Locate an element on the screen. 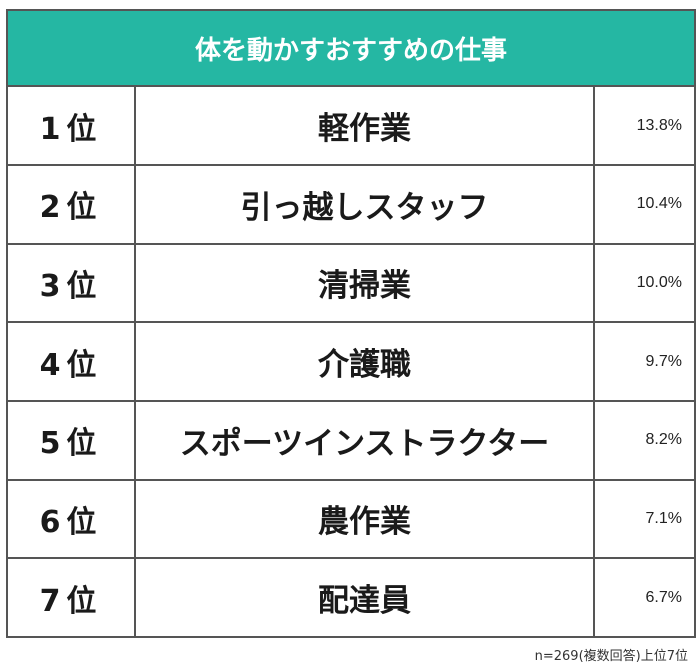 The height and width of the screenshot is (667, 700). job-cell: スポーツインストラクター is located at coordinates (365, 440).